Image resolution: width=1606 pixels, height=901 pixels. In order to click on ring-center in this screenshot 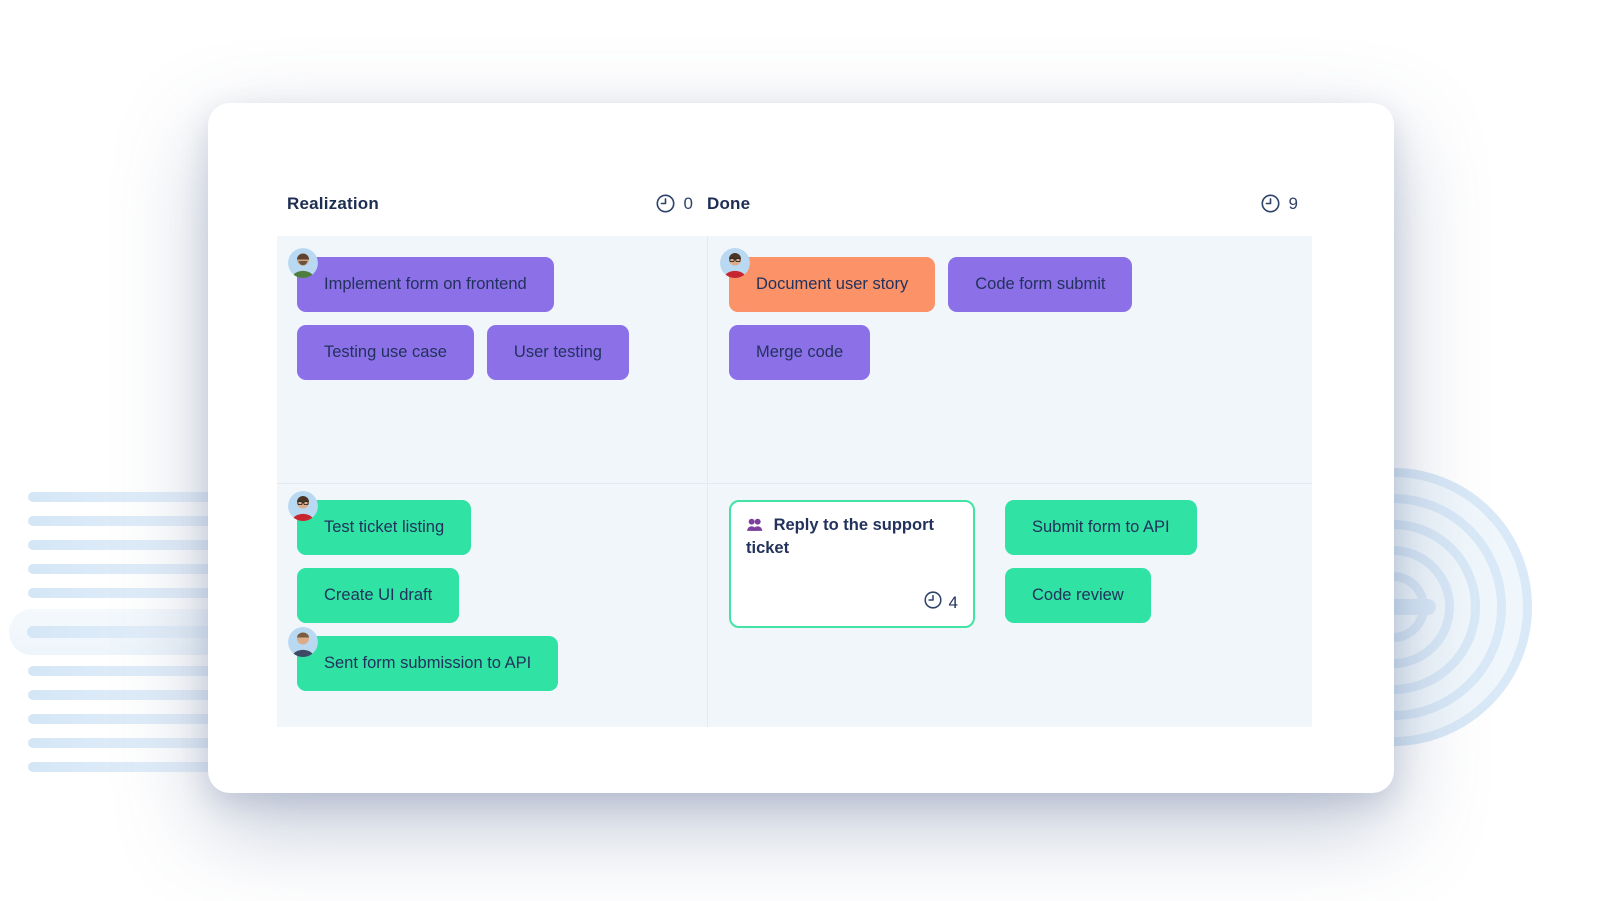, I will do `click(1408, 607)`.